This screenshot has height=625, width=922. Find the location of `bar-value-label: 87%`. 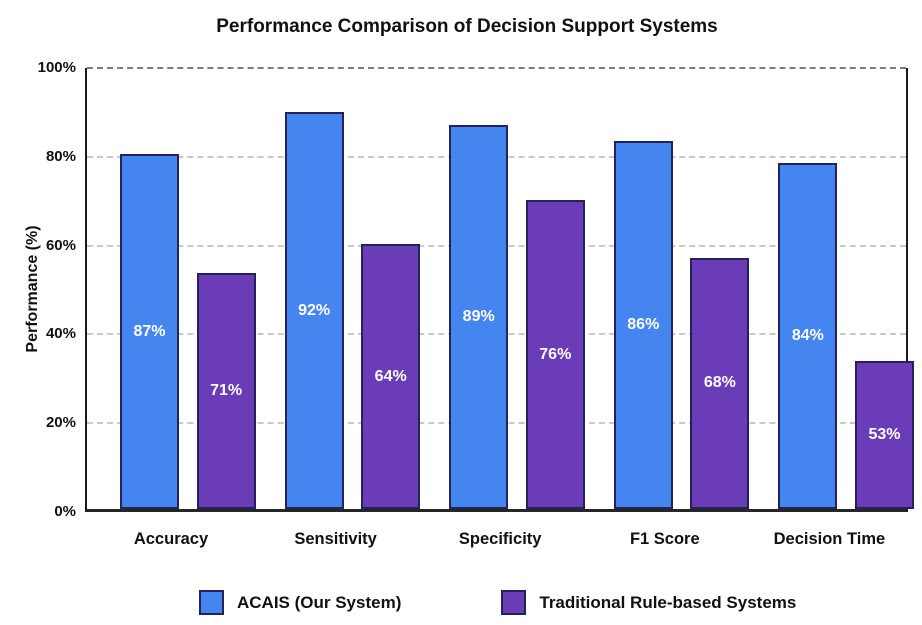

bar-value-label: 87% is located at coordinates (149, 331).